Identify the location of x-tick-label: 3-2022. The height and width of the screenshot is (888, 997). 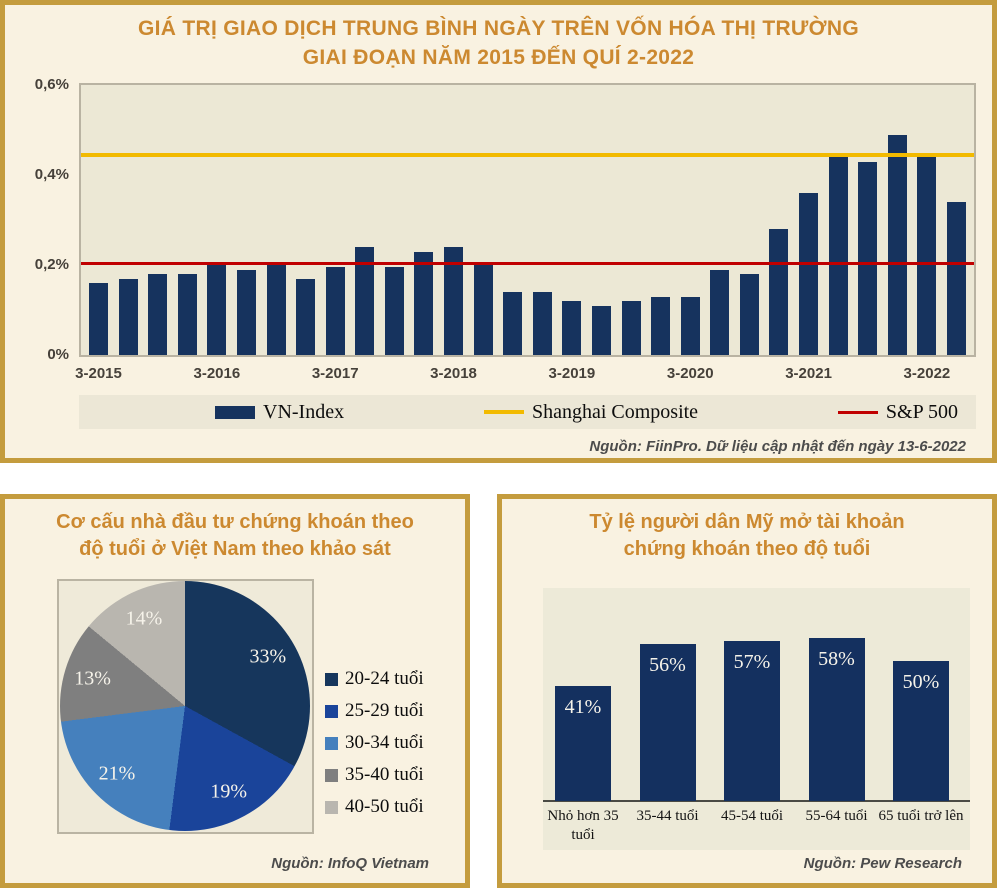
(927, 373).